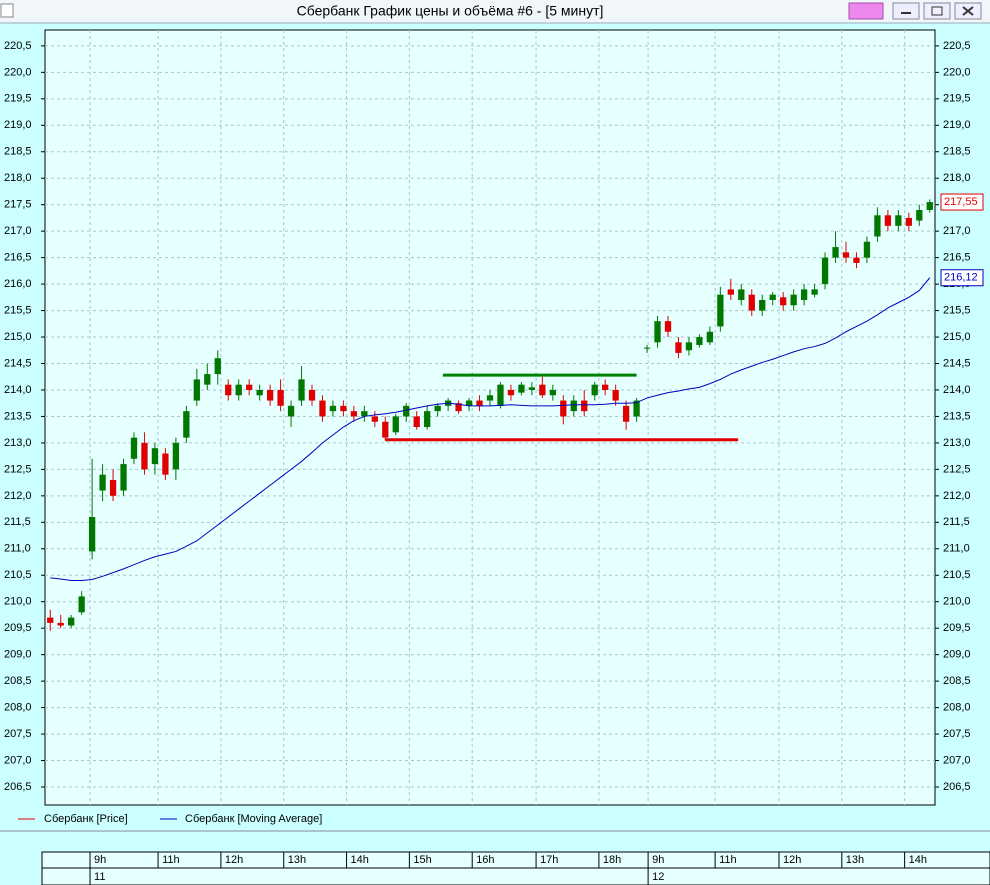  Describe the element at coordinates (171, 860) in the screenshot. I see `time-label: 11h` at that location.